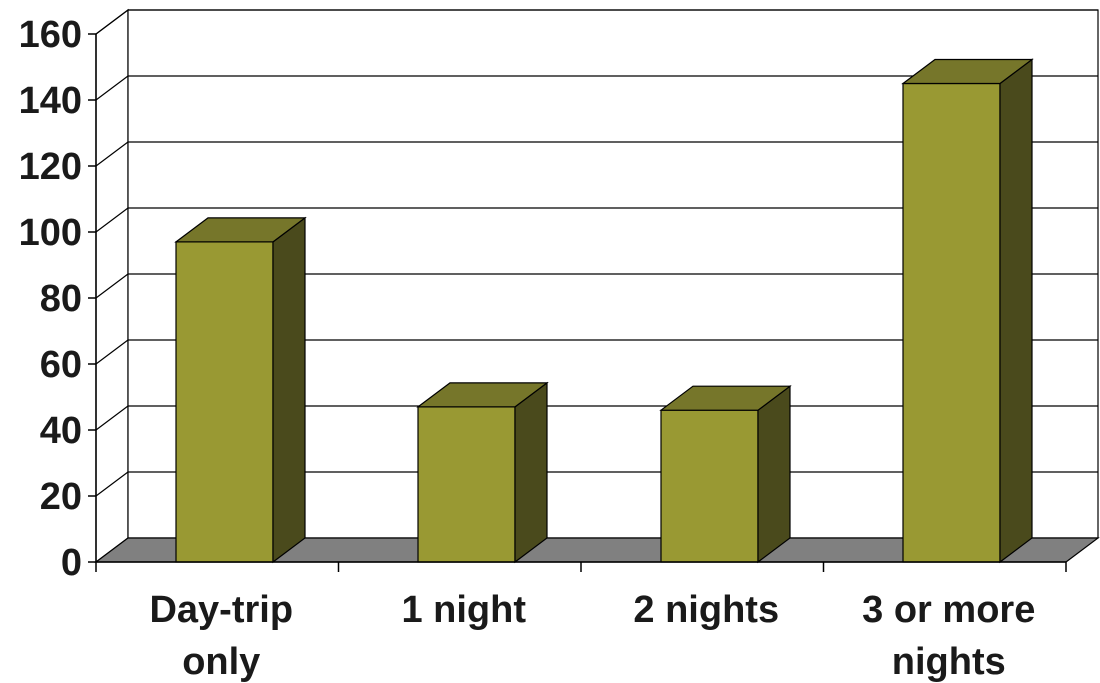 The image size is (1100, 683). I want to click on x-tick-label-line: Day-trip, so click(221, 610).